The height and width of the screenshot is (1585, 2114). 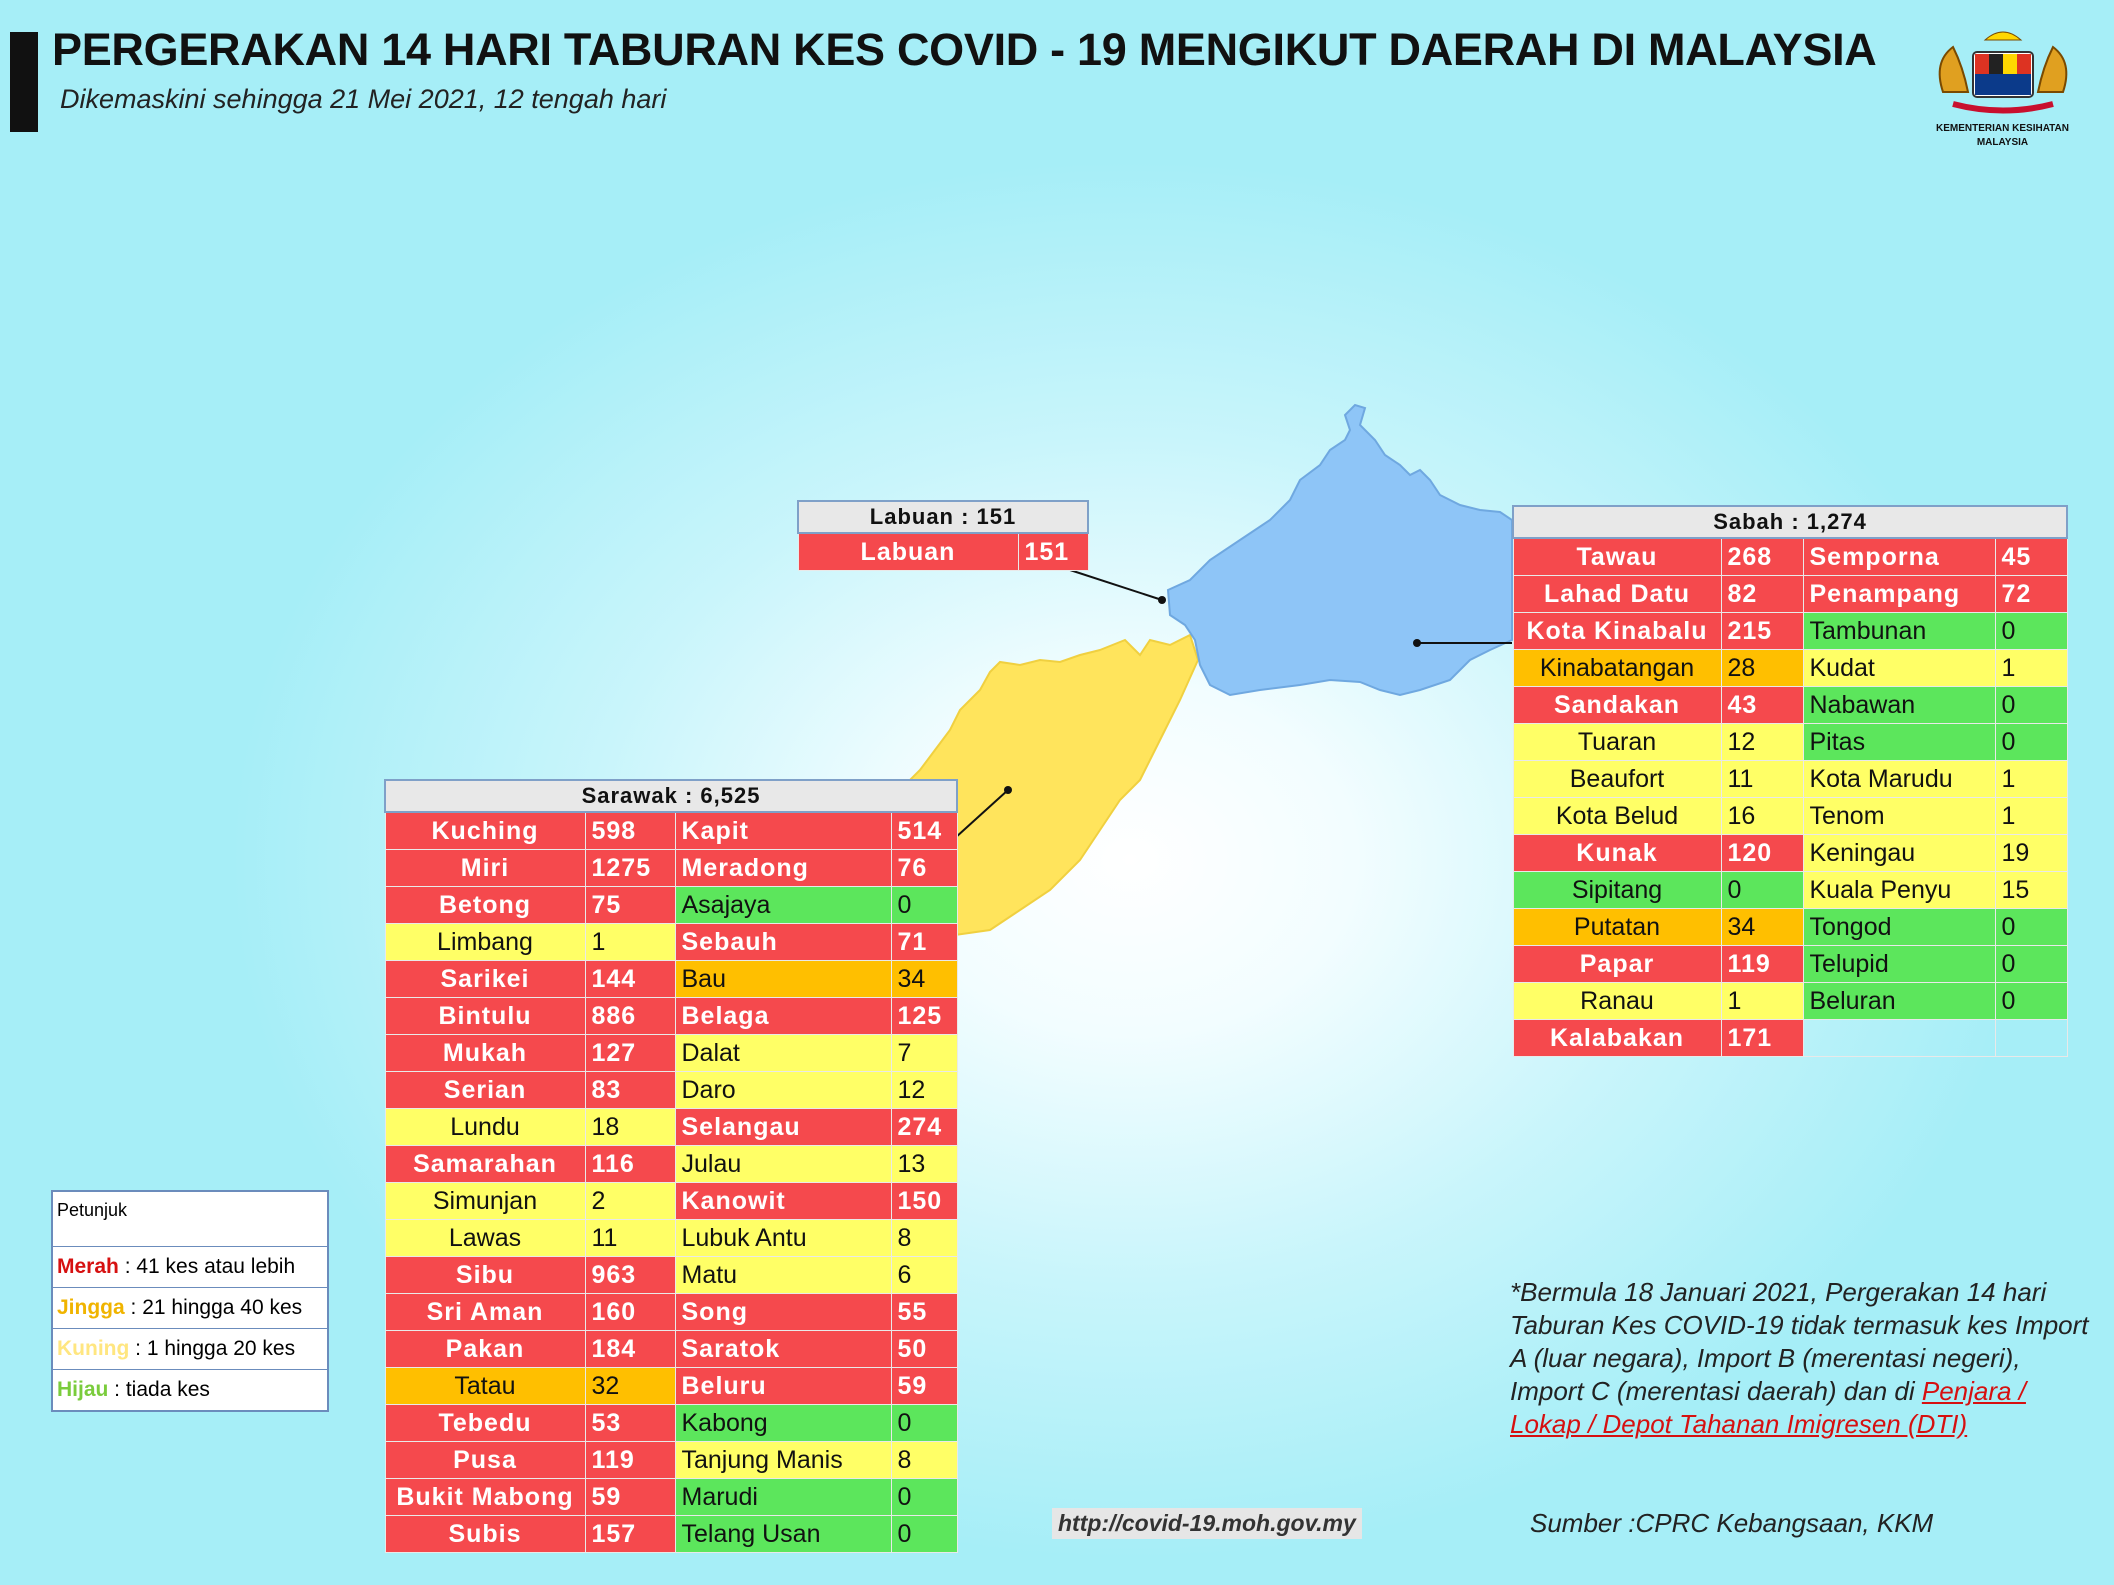 What do you see at coordinates (1617, 594) in the screenshot?
I see `district-name: Lahad Datu` at bounding box center [1617, 594].